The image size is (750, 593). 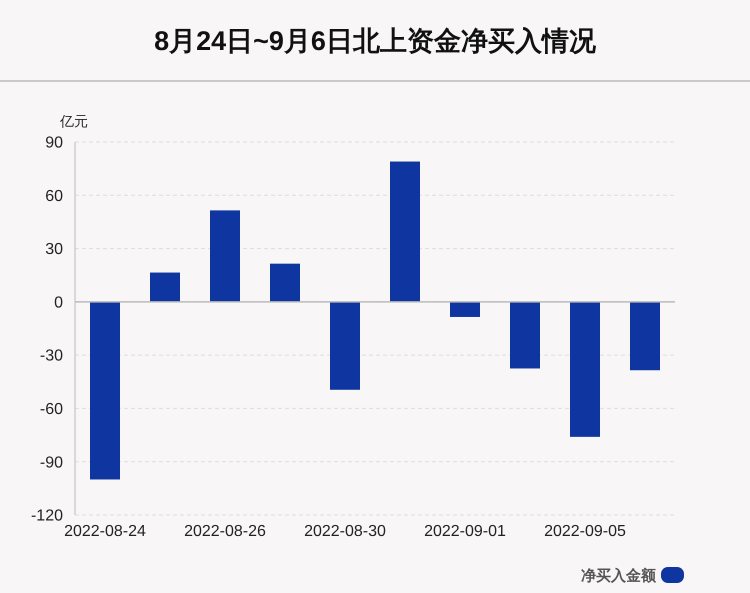 What do you see at coordinates (47, 516) in the screenshot?
I see `y-tick-label: -120` at bounding box center [47, 516].